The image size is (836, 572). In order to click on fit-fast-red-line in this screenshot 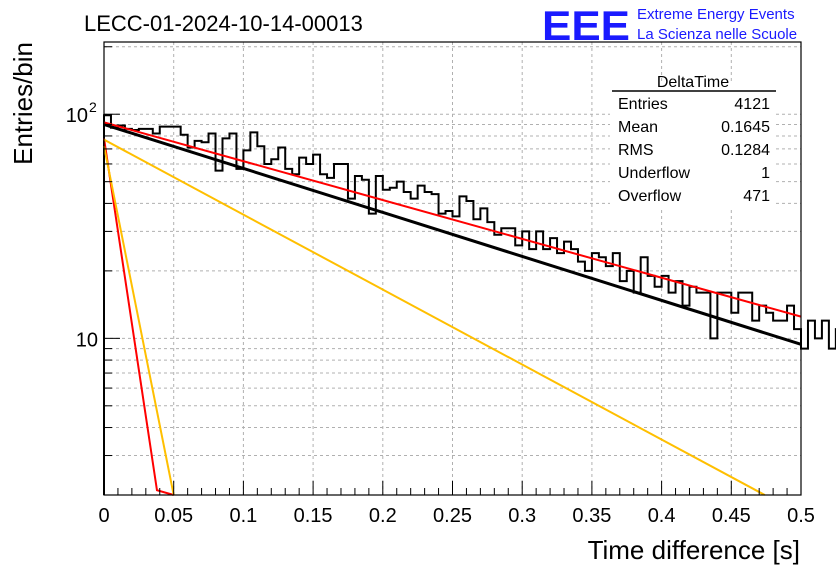, I will do `click(138, 317)`.